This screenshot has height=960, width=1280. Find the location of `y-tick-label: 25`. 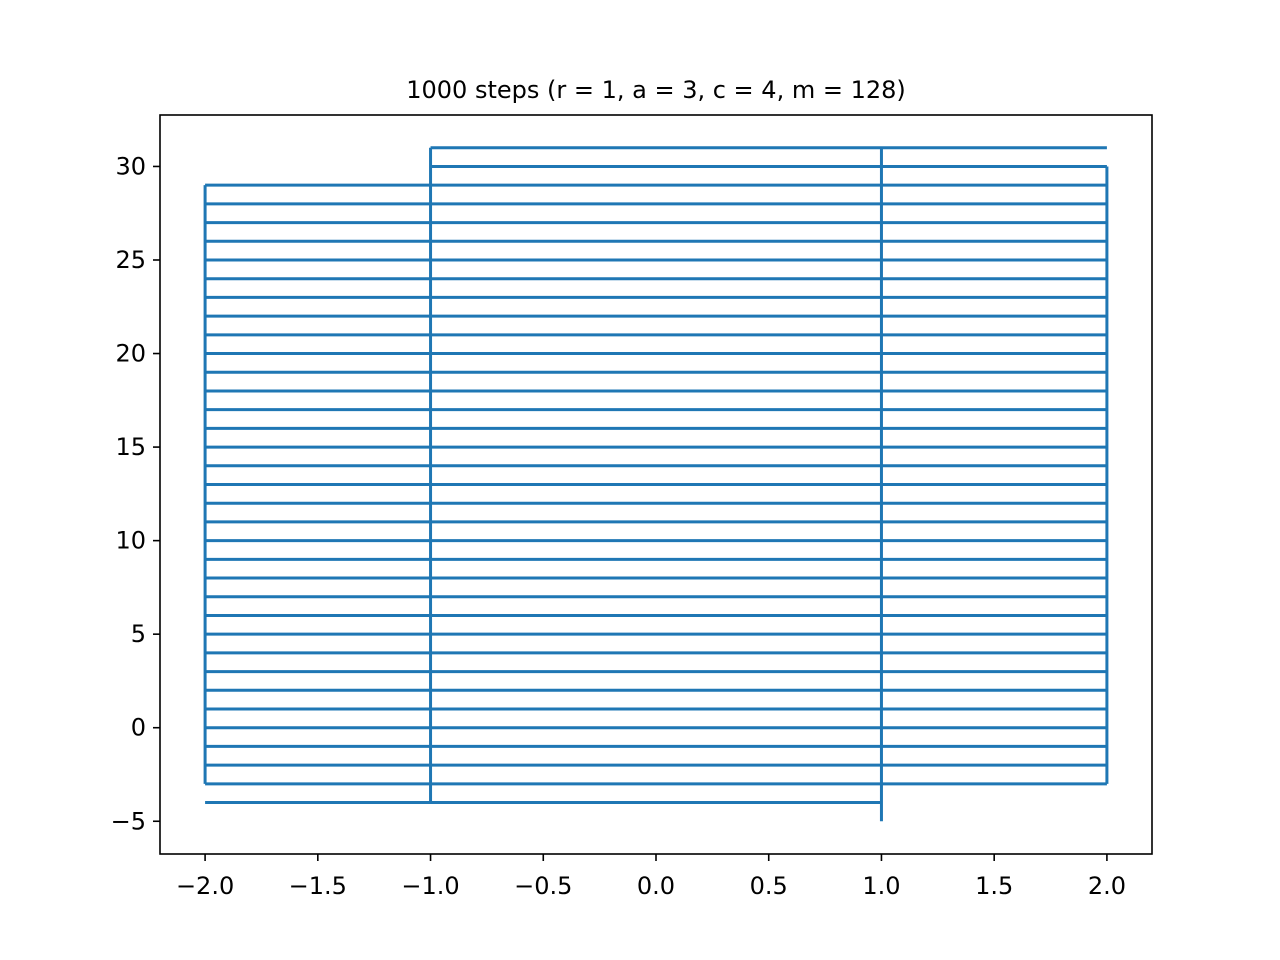

y-tick-label: 25 is located at coordinates (130, 260).